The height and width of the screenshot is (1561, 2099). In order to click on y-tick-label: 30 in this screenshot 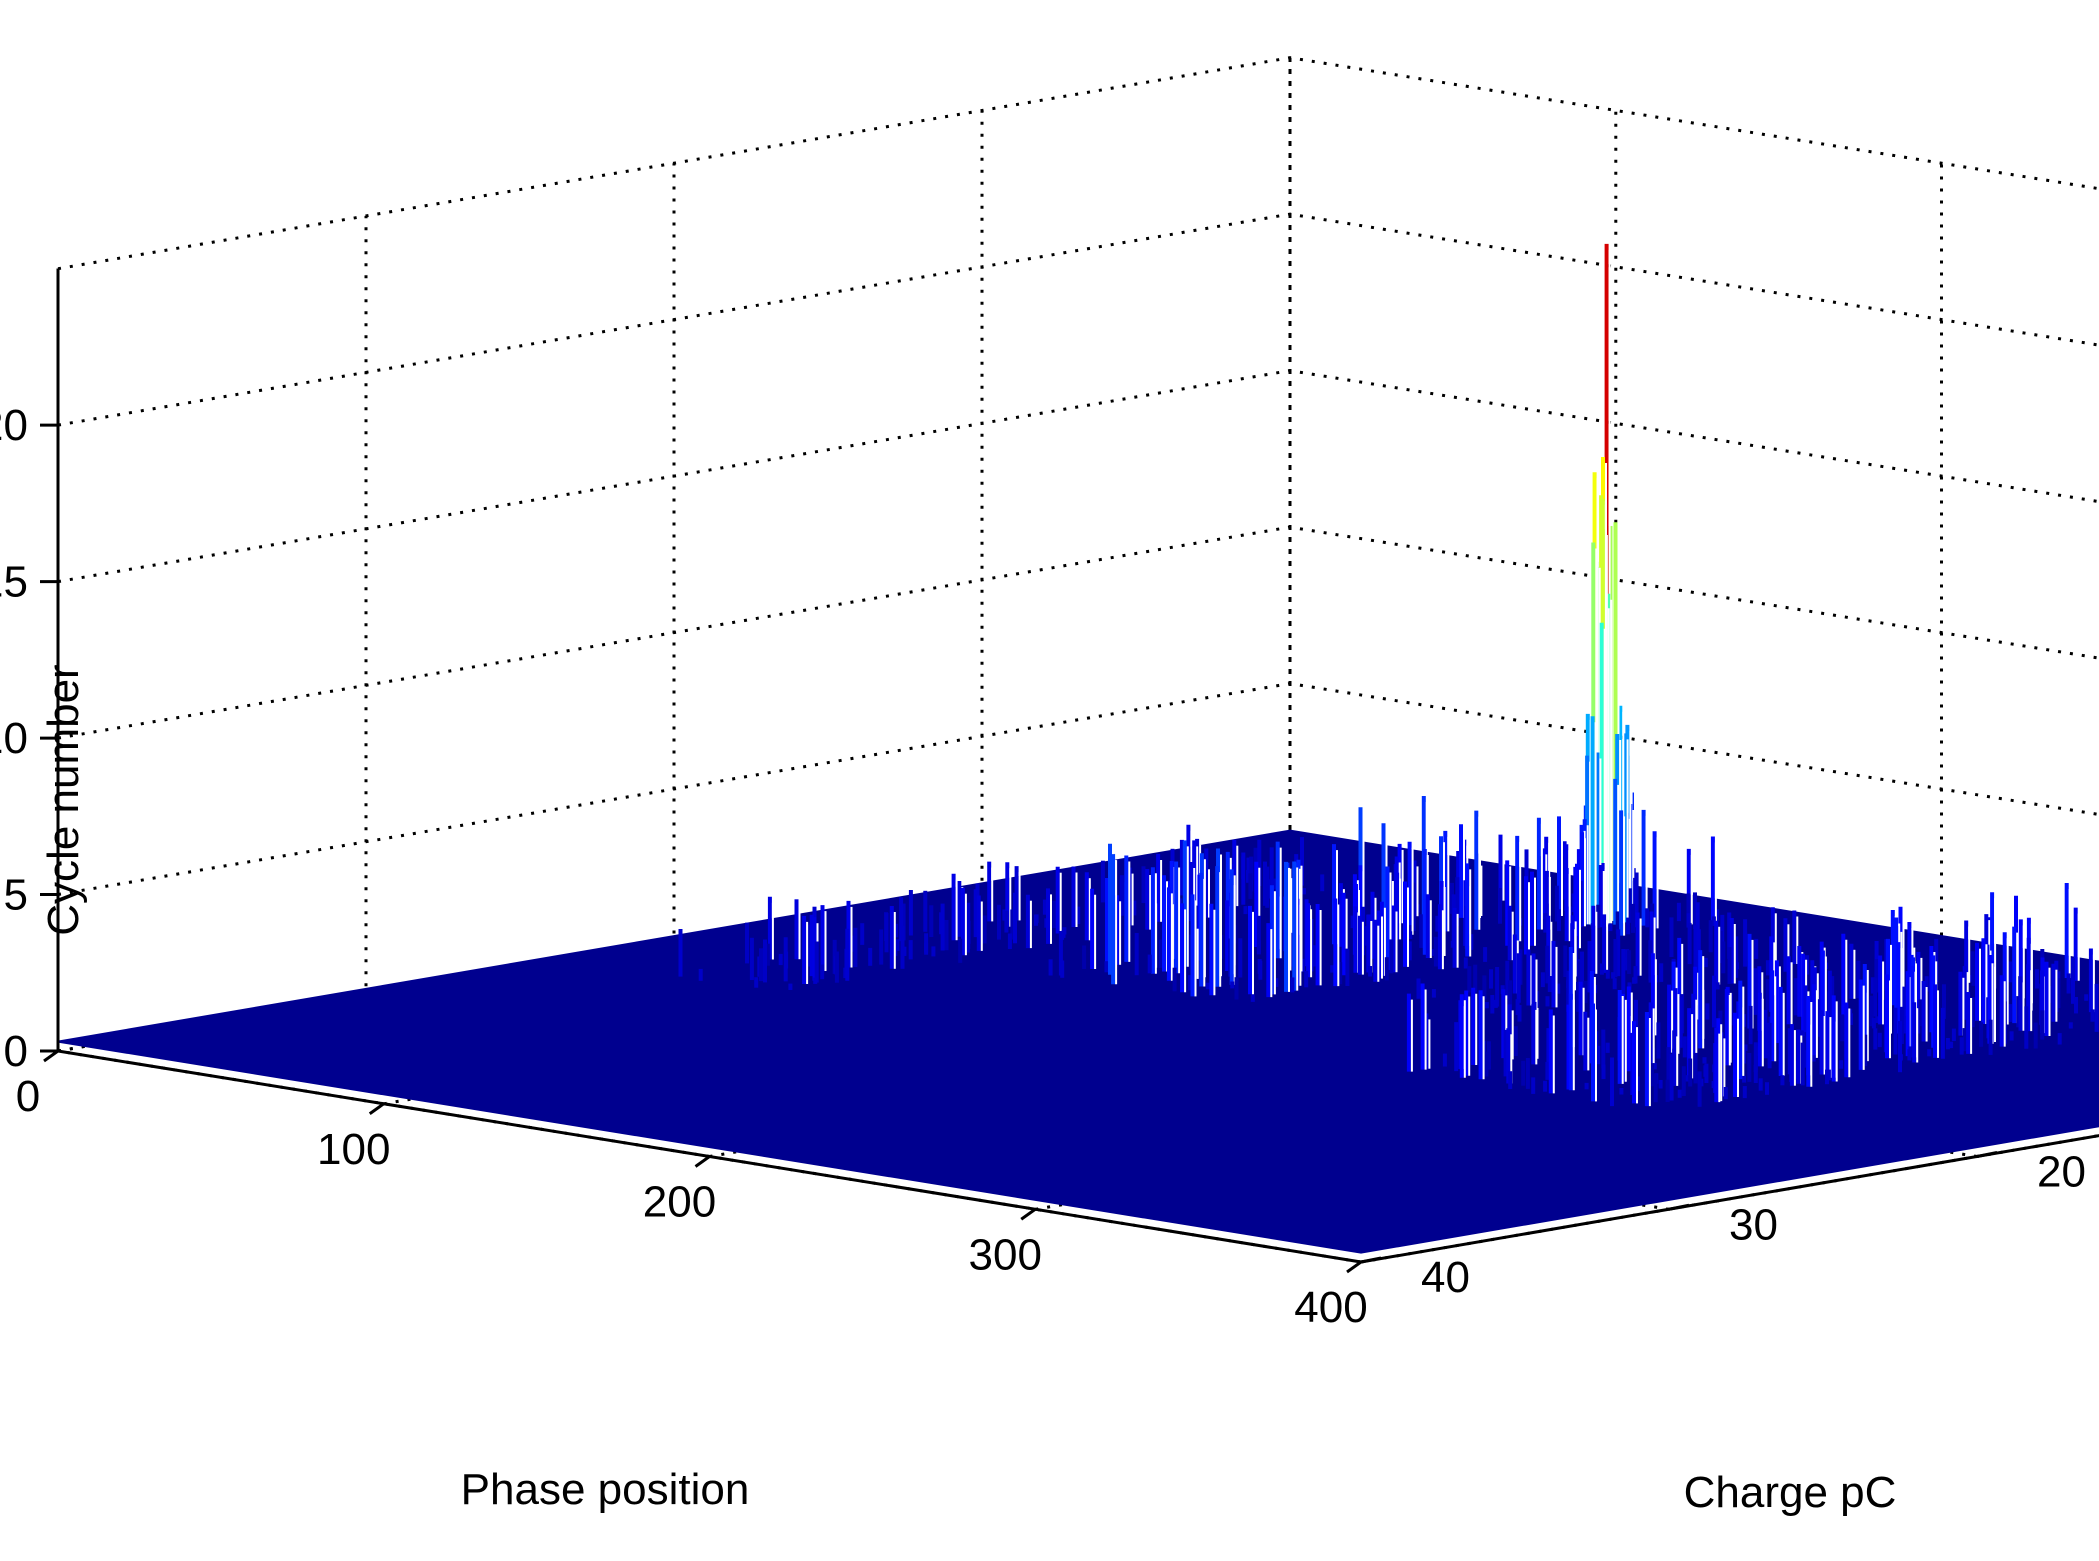, I will do `click(1753, 1224)`.